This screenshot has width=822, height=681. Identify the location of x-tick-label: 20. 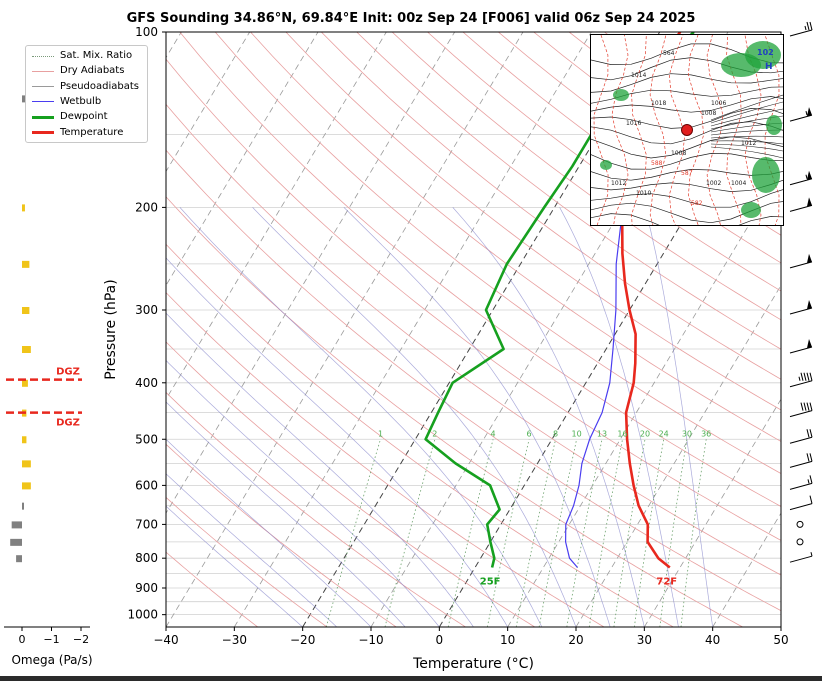
(575, 640).